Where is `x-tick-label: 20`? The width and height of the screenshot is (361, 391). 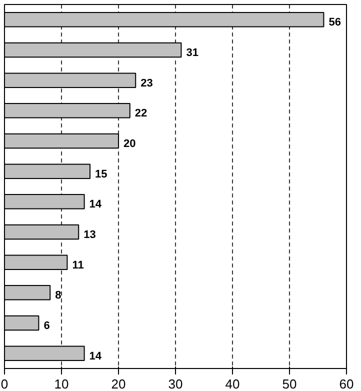 x-tick-label: 20 is located at coordinates (118, 383).